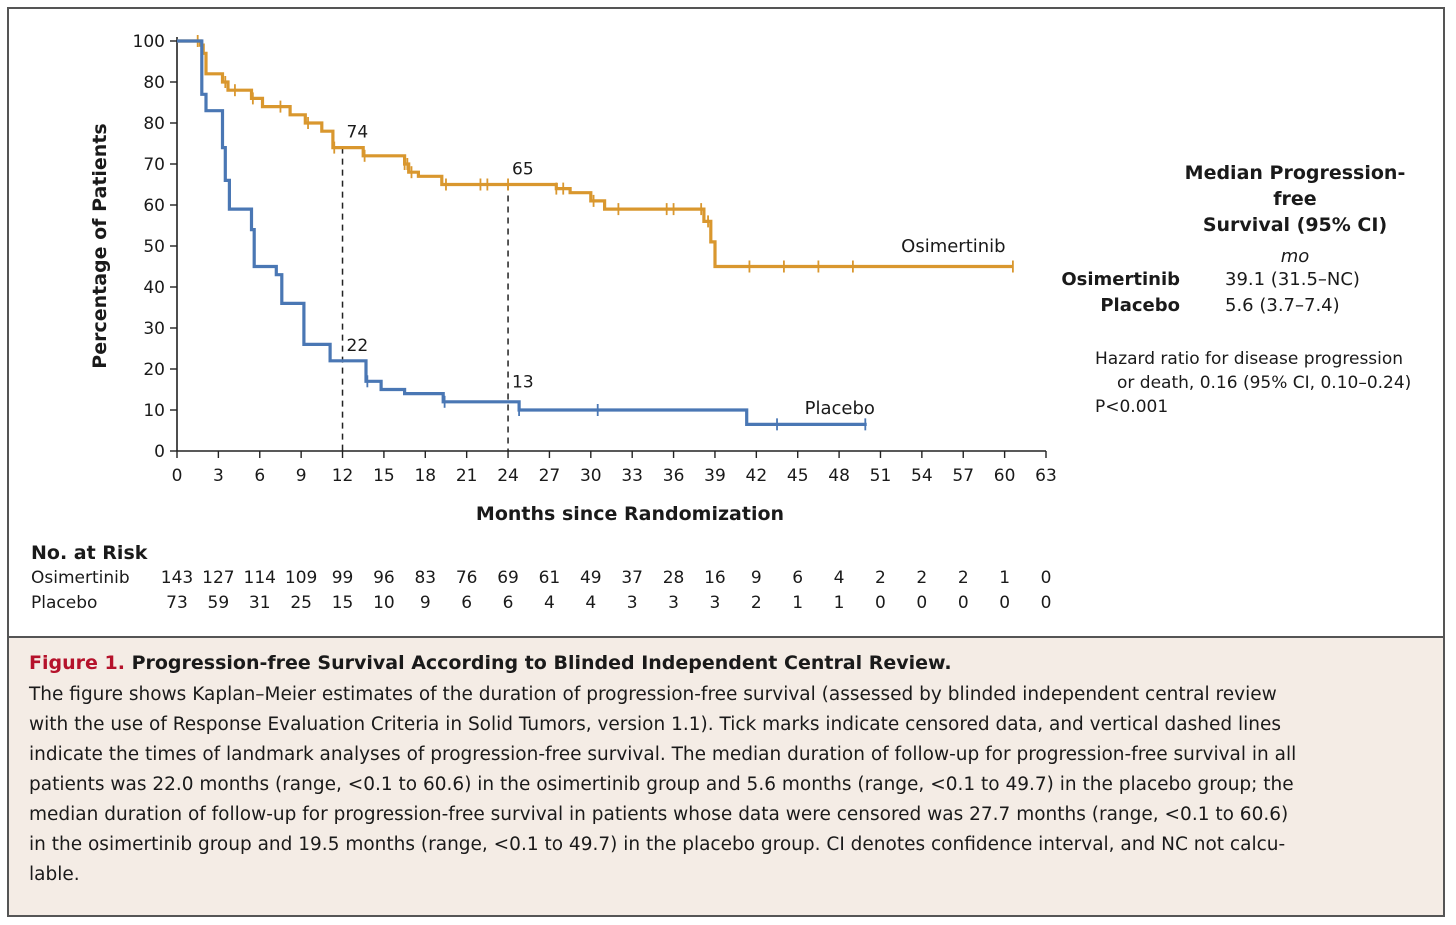  What do you see at coordinates (715, 476) in the screenshot?
I see `x-tick-label: 39` at bounding box center [715, 476].